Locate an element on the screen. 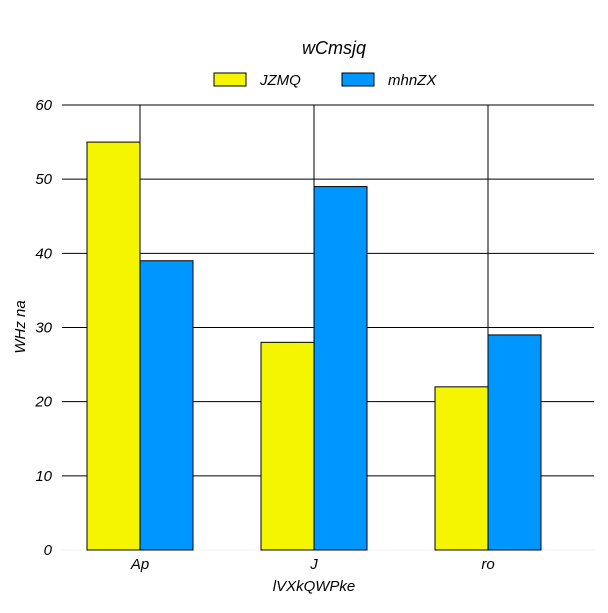 This screenshot has height=613, width=608. chart-title: wCmsjq is located at coordinates (334, 48).